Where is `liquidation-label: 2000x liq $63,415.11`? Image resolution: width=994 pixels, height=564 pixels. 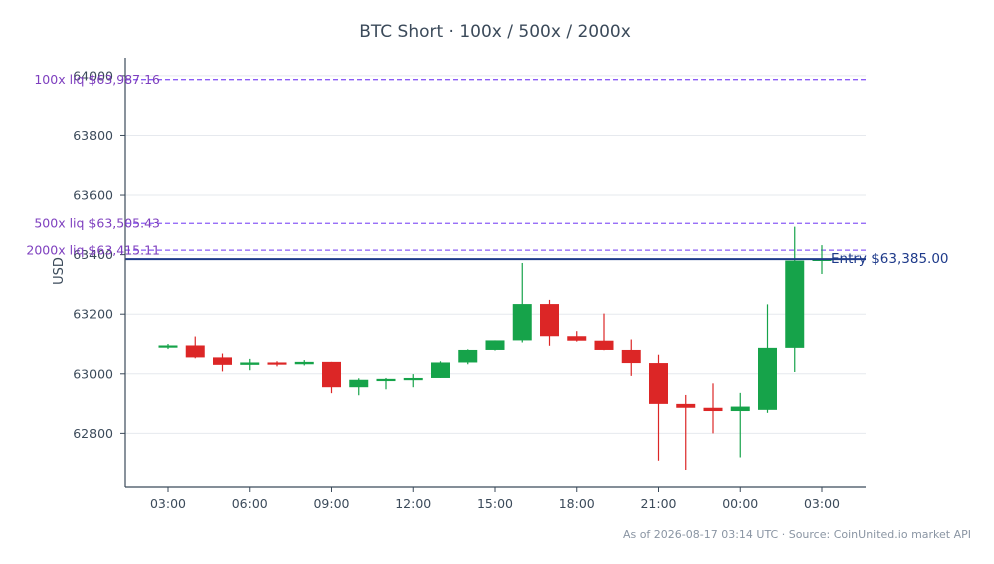
liquidation-label: 2000x liq $63,415.11 is located at coordinates (93, 250).